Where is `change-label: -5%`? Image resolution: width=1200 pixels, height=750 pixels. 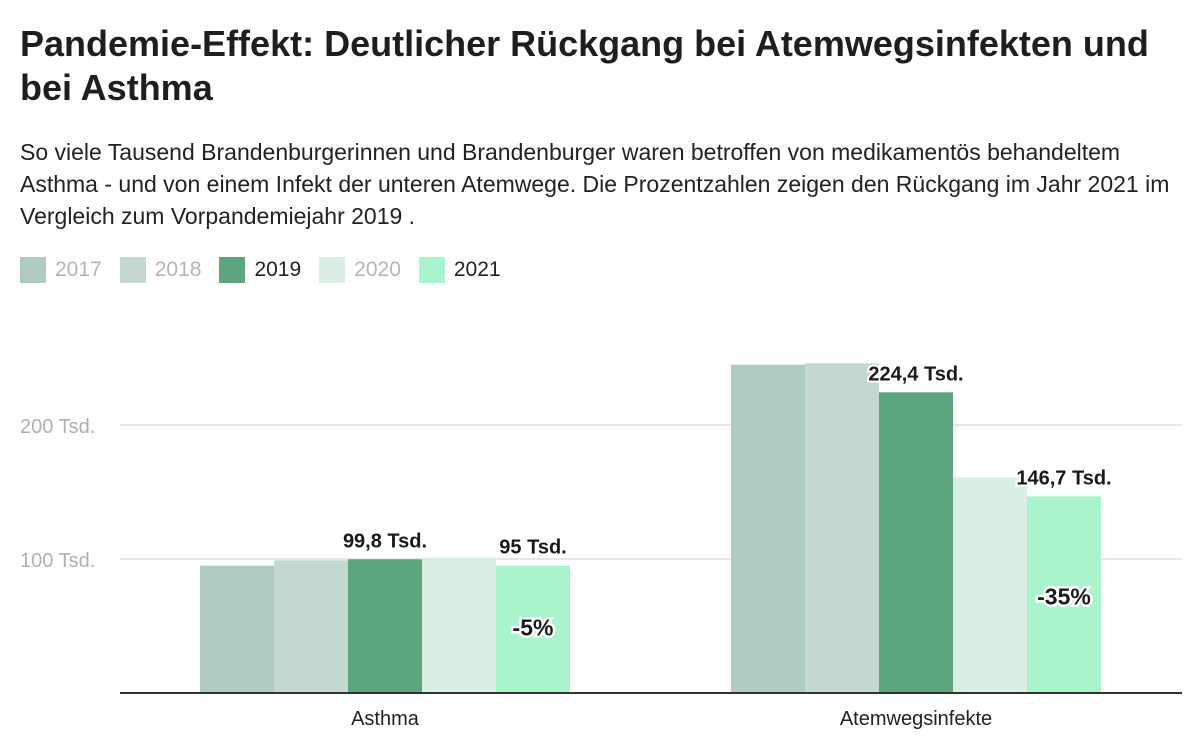 change-label: -5% is located at coordinates (533, 628).